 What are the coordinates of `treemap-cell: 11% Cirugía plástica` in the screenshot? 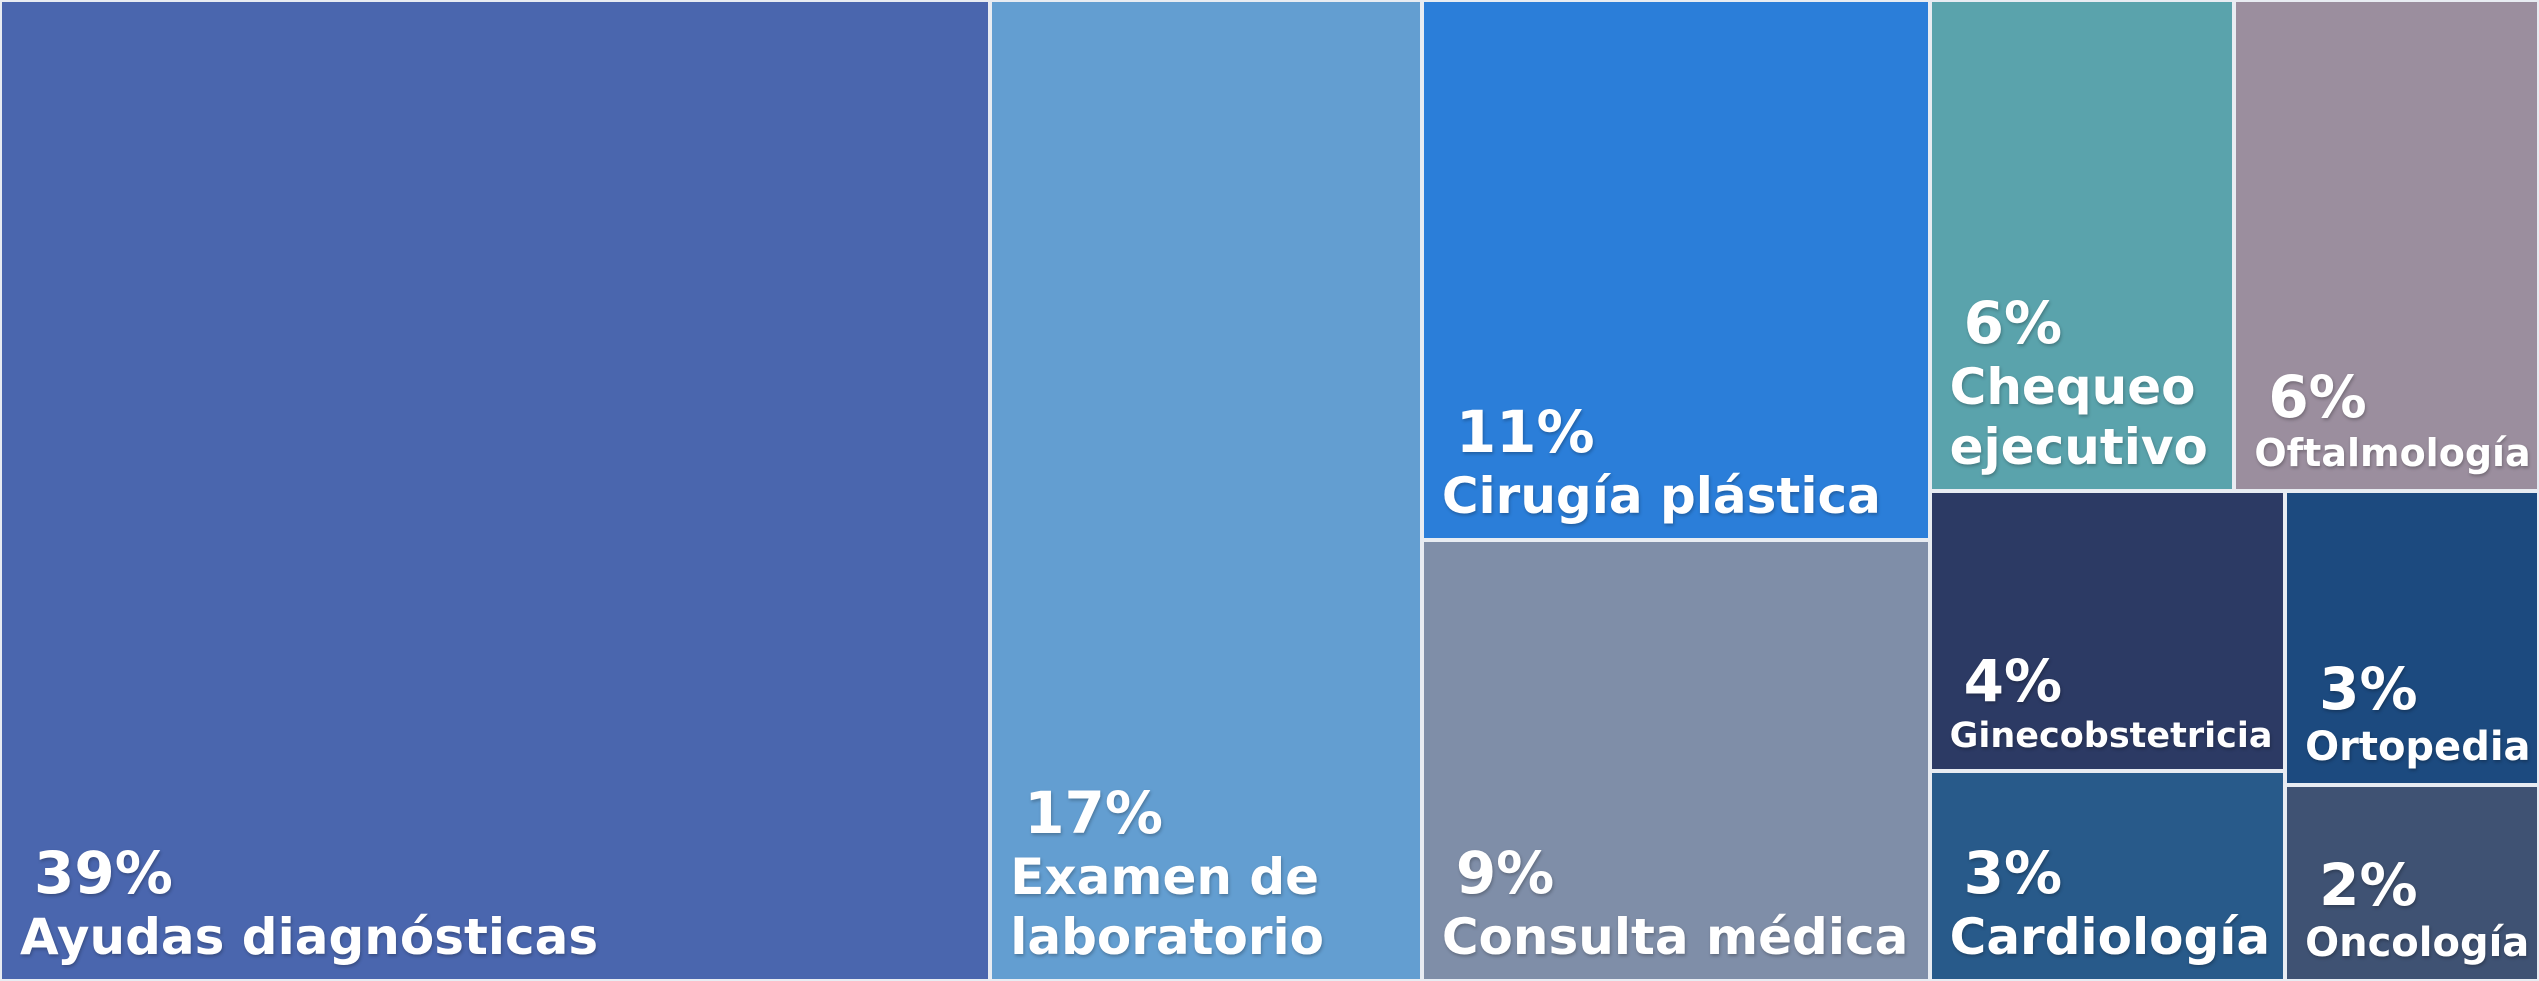 It's located at (1675, 270).